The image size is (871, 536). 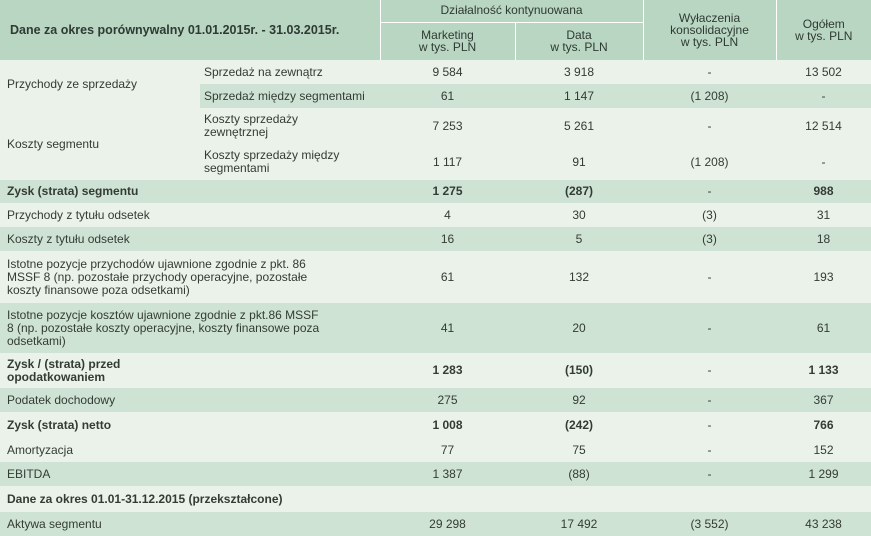 I want to click on cell-total: 18, so click(x=823, y=238).